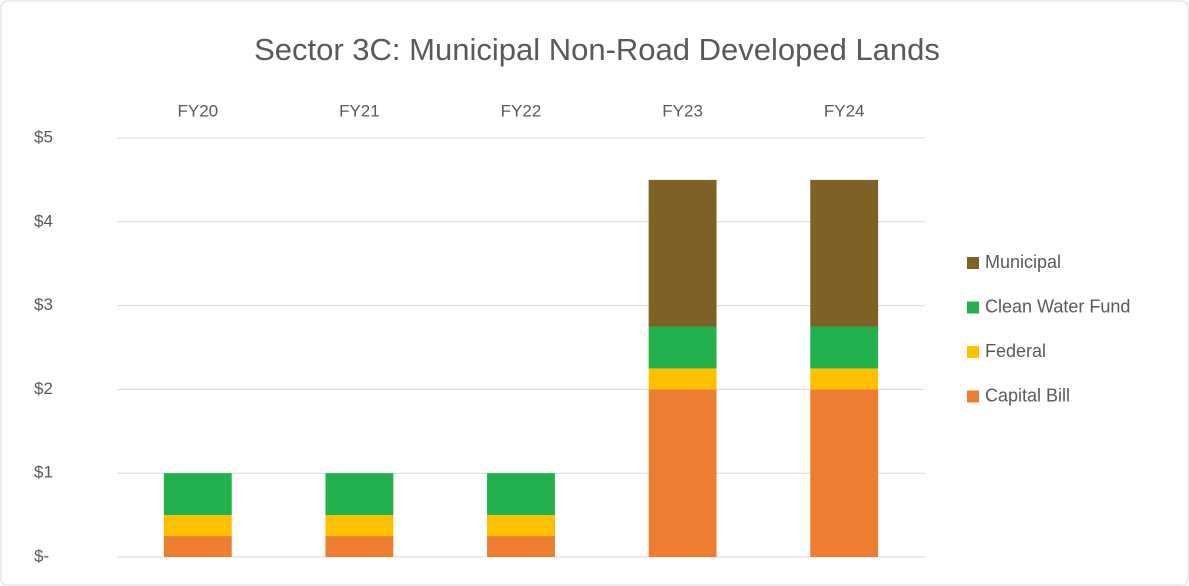  What do you see at coordinates (1027, 395) in the screenshot?
I see `legend-label: Capital Bill` at bounding box center [1027, 395].